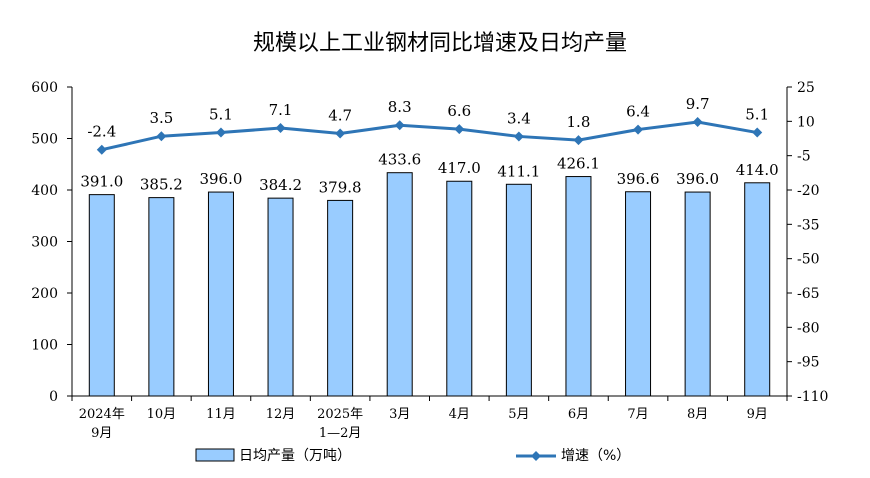 The height and width of the screenshot is (478, 870). I want to click on y-left-tick-label: 500, so click(44, 140).